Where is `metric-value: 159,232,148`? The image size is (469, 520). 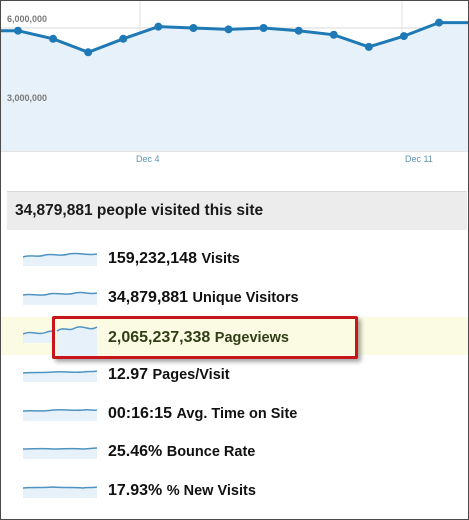
metric-value: 159,232,148 is located at coordinates (152, 258).